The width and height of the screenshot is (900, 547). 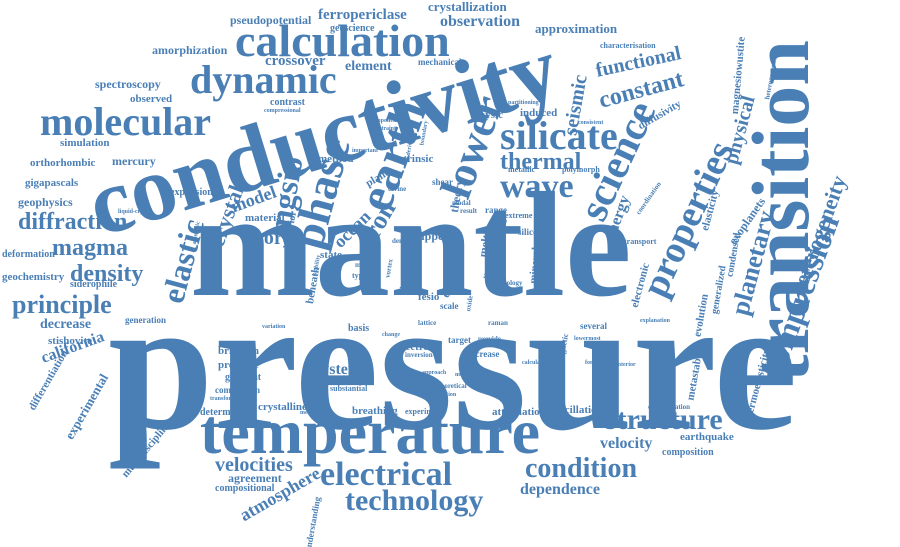 I want to click on word-thermal: thermal, so click(x=541, y=162).